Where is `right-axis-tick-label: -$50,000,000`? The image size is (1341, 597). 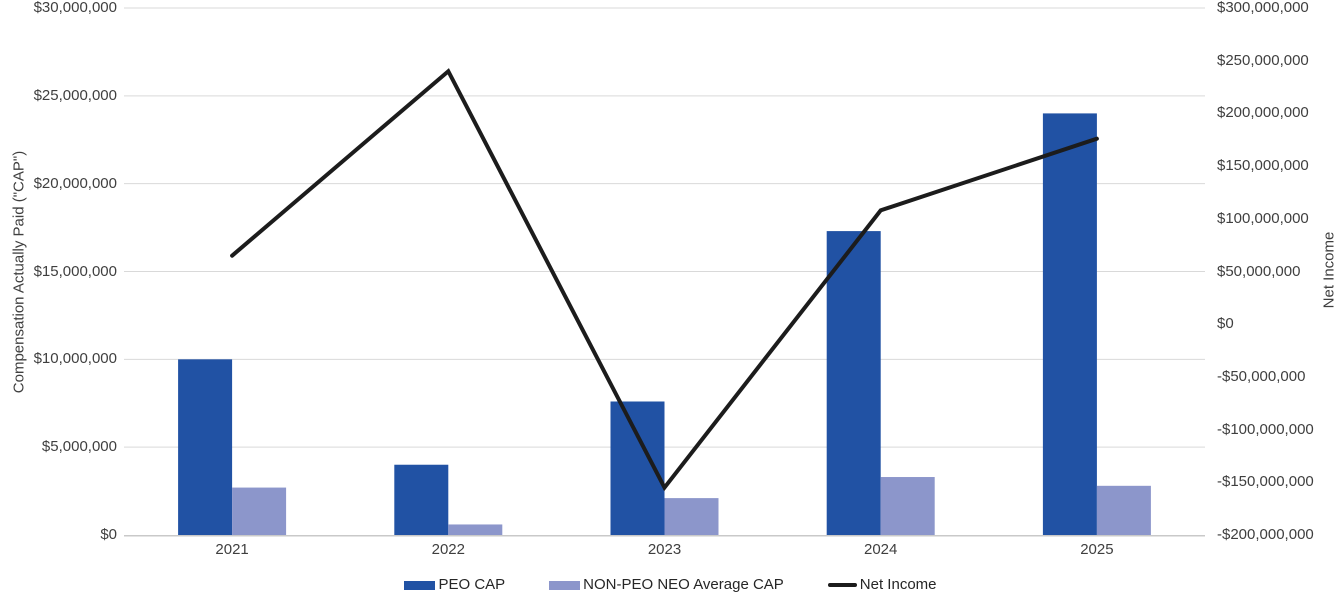
right-axis-tick-label: -$50,000,000 is located at coordinates (1261, 376).